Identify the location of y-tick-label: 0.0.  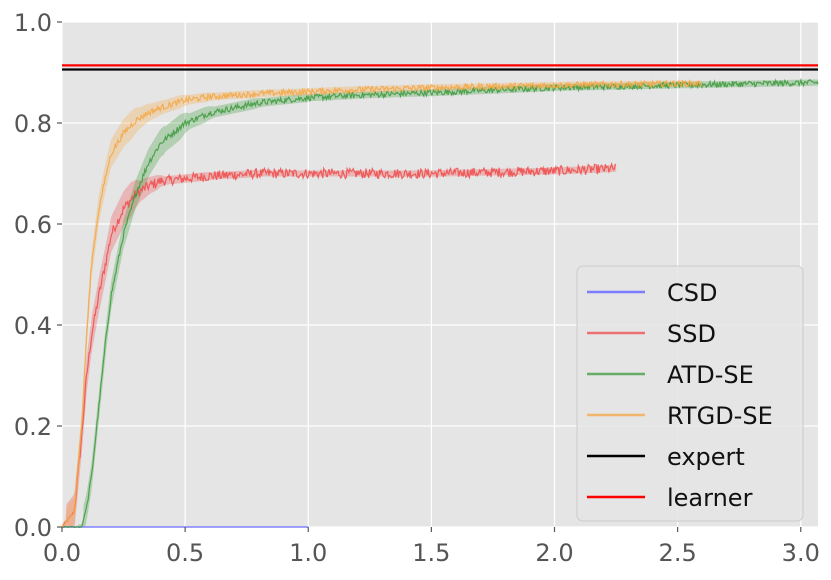
(33, 528).